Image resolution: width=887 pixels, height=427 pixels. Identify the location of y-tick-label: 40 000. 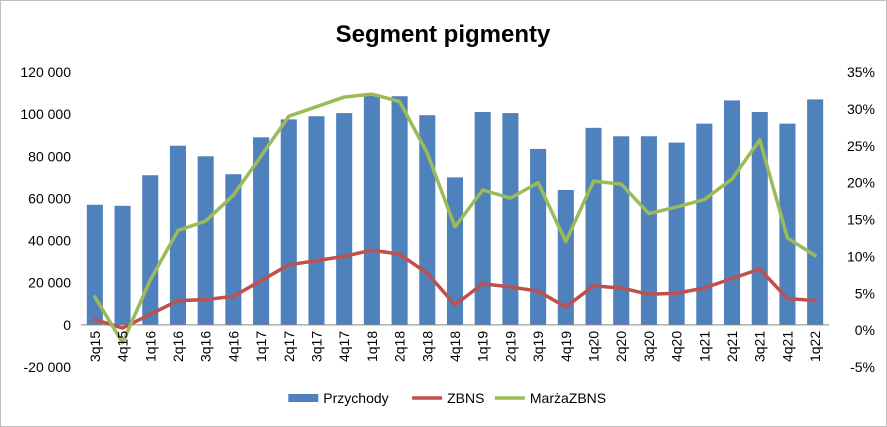
(49, 241).